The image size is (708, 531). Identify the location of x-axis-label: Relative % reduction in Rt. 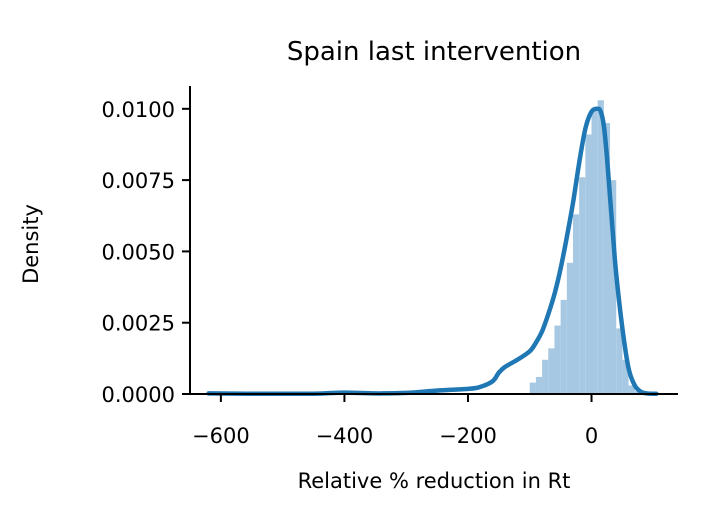
(434, 481).